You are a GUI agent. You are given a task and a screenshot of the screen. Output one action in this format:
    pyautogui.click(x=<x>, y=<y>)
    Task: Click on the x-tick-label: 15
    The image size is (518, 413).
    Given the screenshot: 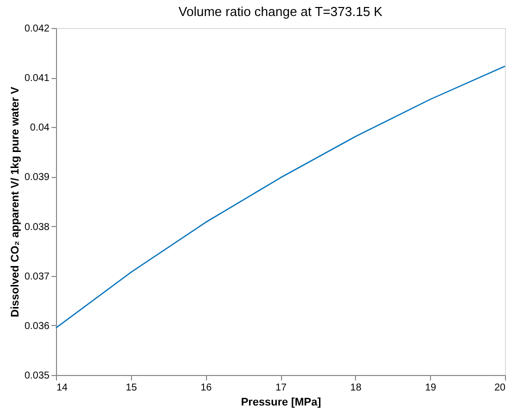 What is the action you would take?
    pyautogui.click(x=132, y=388)
    